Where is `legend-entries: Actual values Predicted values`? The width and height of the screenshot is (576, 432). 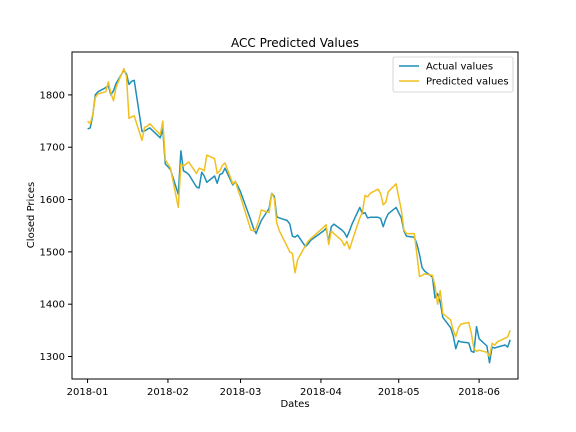
legend-entries: Actual values Predicted values is located at coordinates (454, 75).